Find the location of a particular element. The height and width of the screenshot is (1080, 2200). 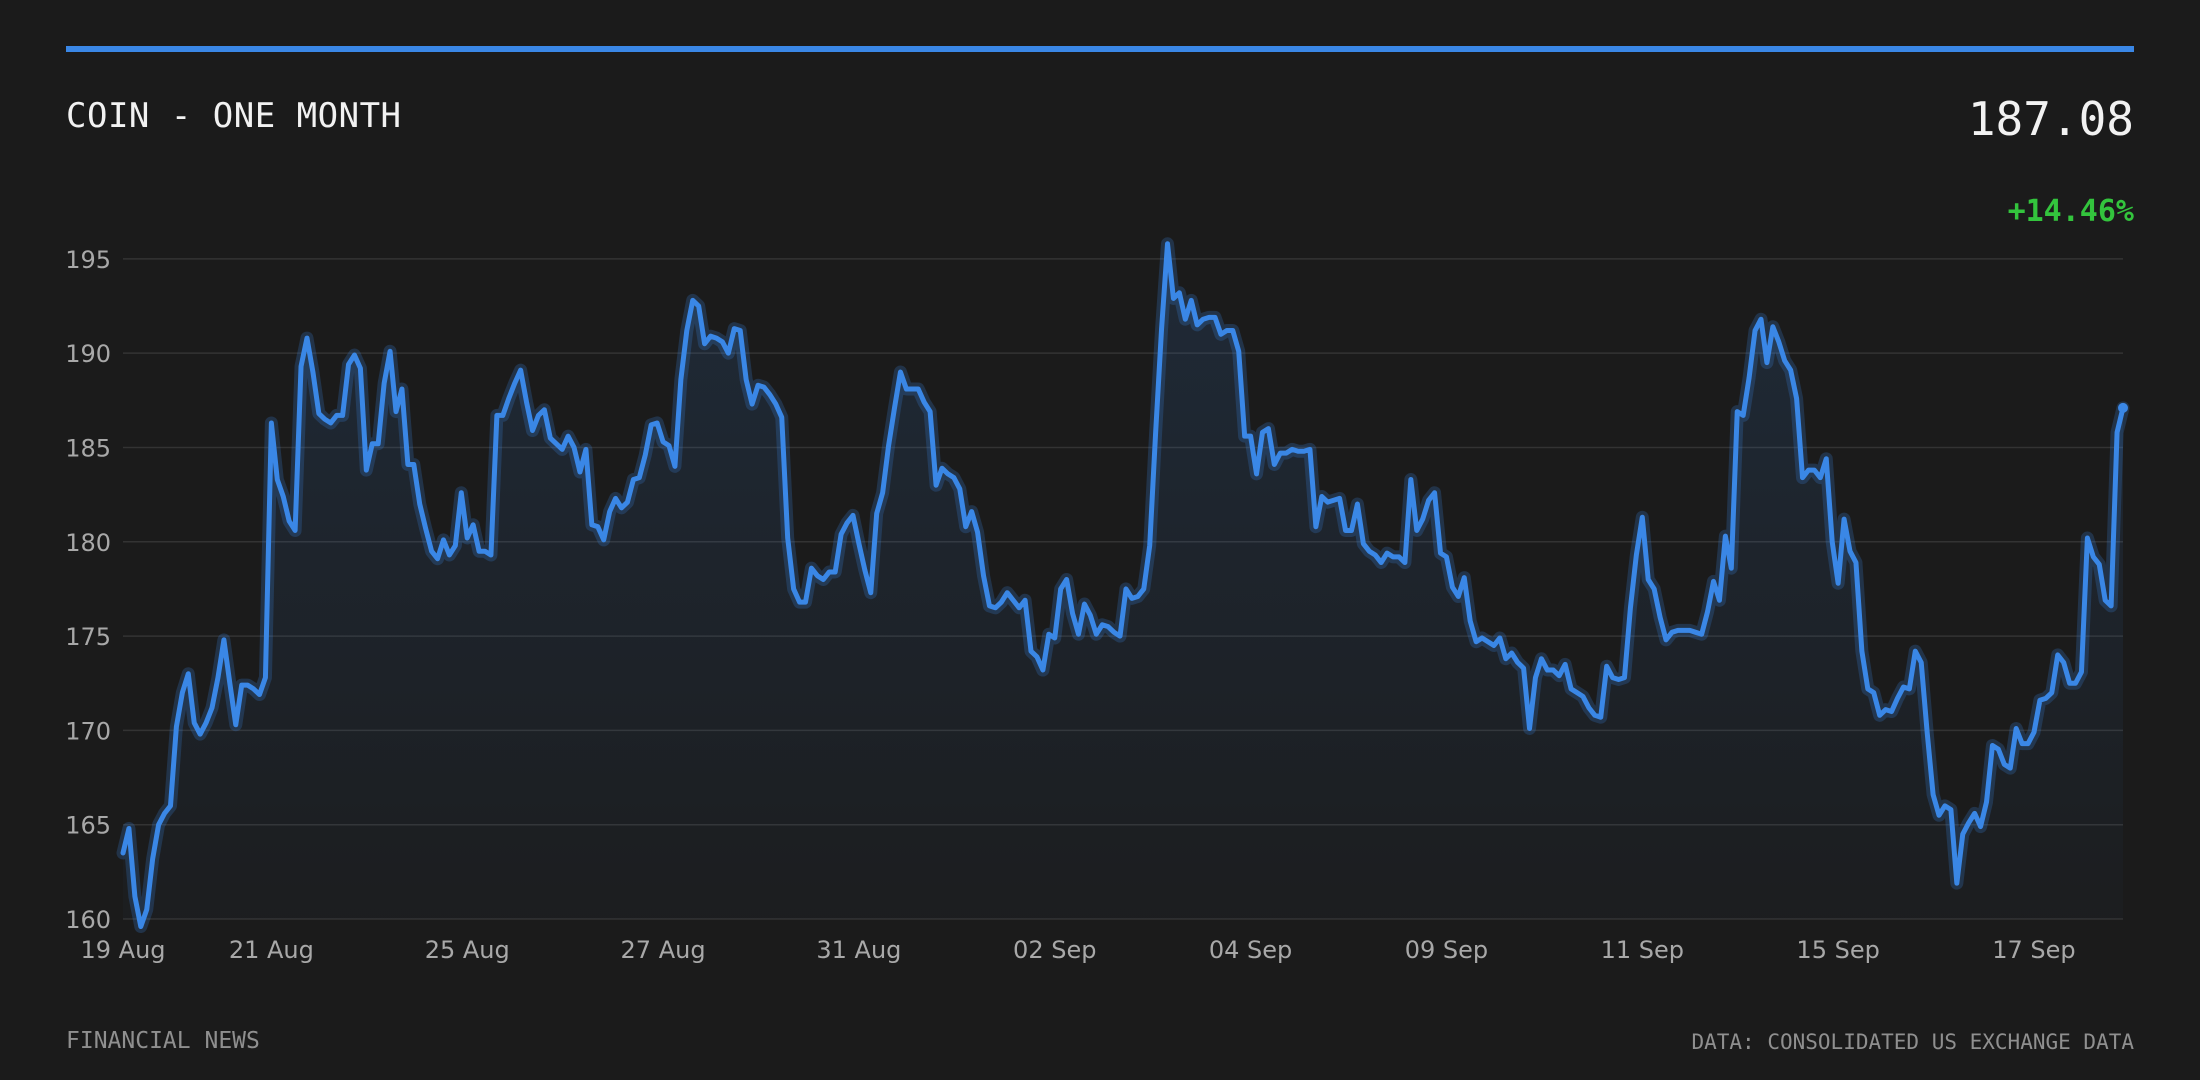

x-tick-label: 21 Aug is located at coordinates (271, 950).